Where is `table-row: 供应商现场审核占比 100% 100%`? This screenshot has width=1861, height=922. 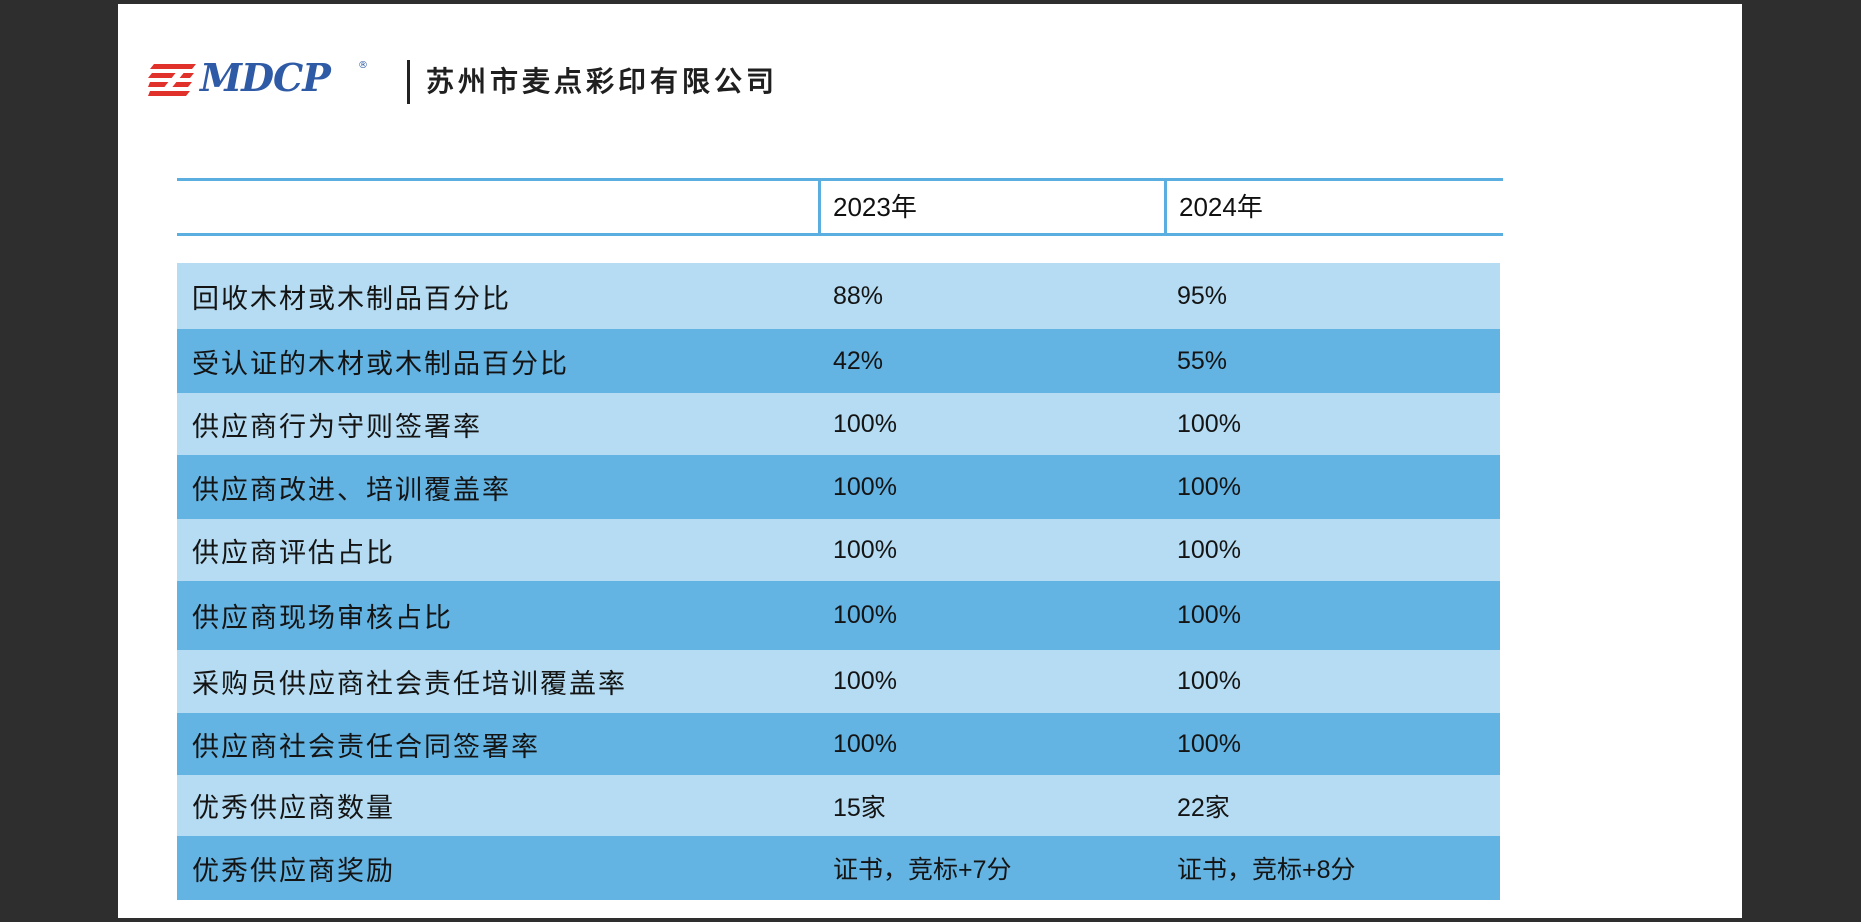 table-row: 供应商现场审核占比 100% 100% is located at coordinates (838, 615).